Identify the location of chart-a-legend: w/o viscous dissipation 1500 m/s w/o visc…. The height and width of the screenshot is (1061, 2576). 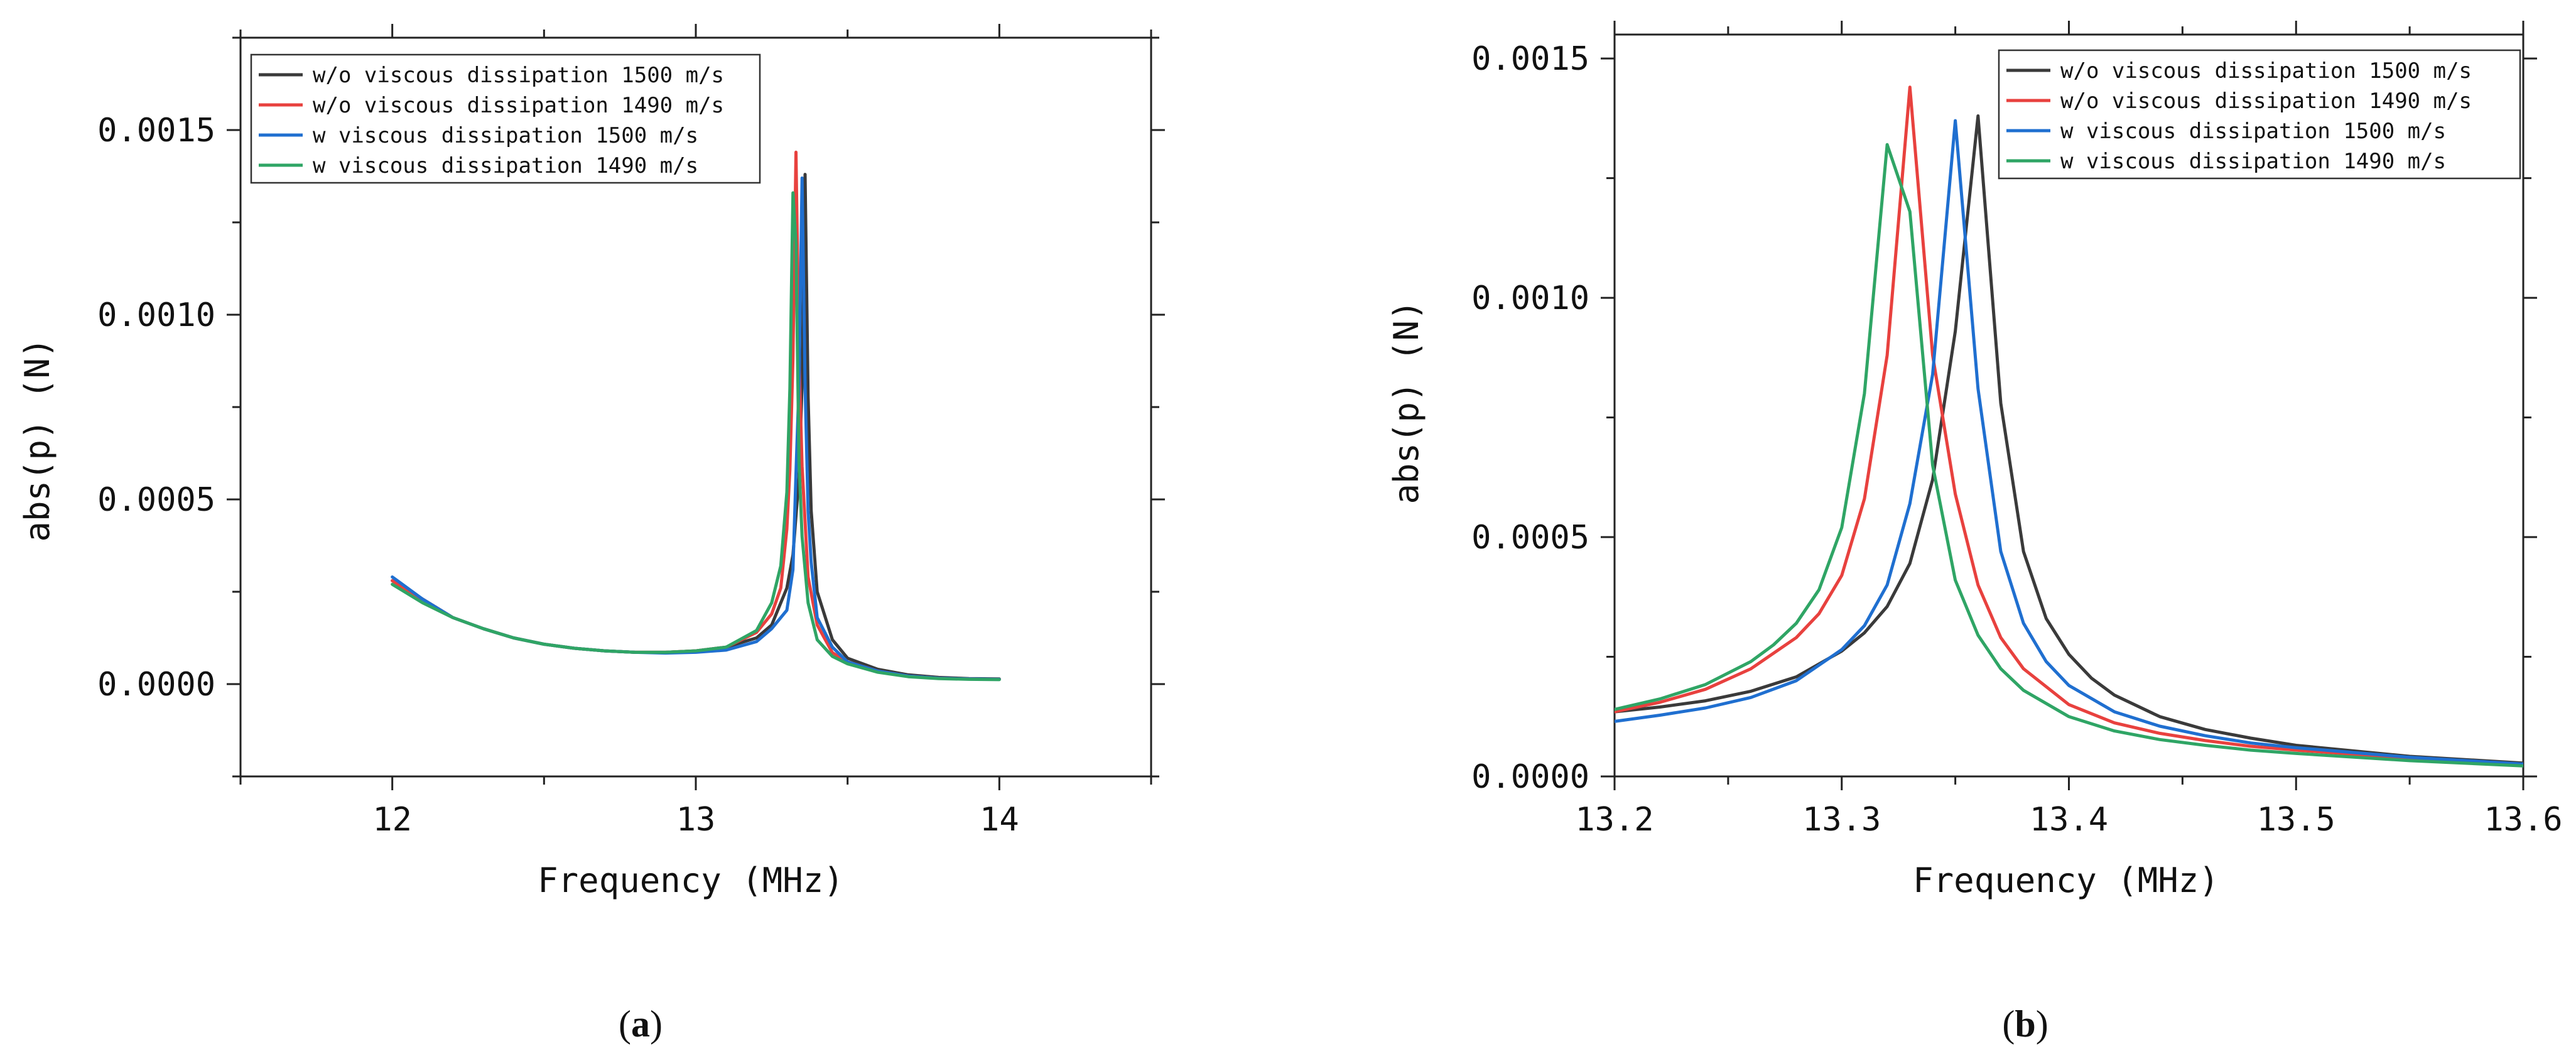
(506, 119).